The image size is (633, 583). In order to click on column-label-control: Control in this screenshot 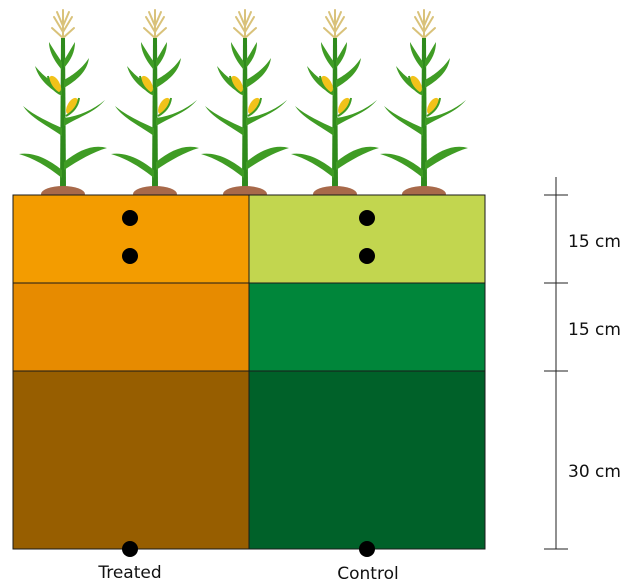, I will do `click(367, 573)`.